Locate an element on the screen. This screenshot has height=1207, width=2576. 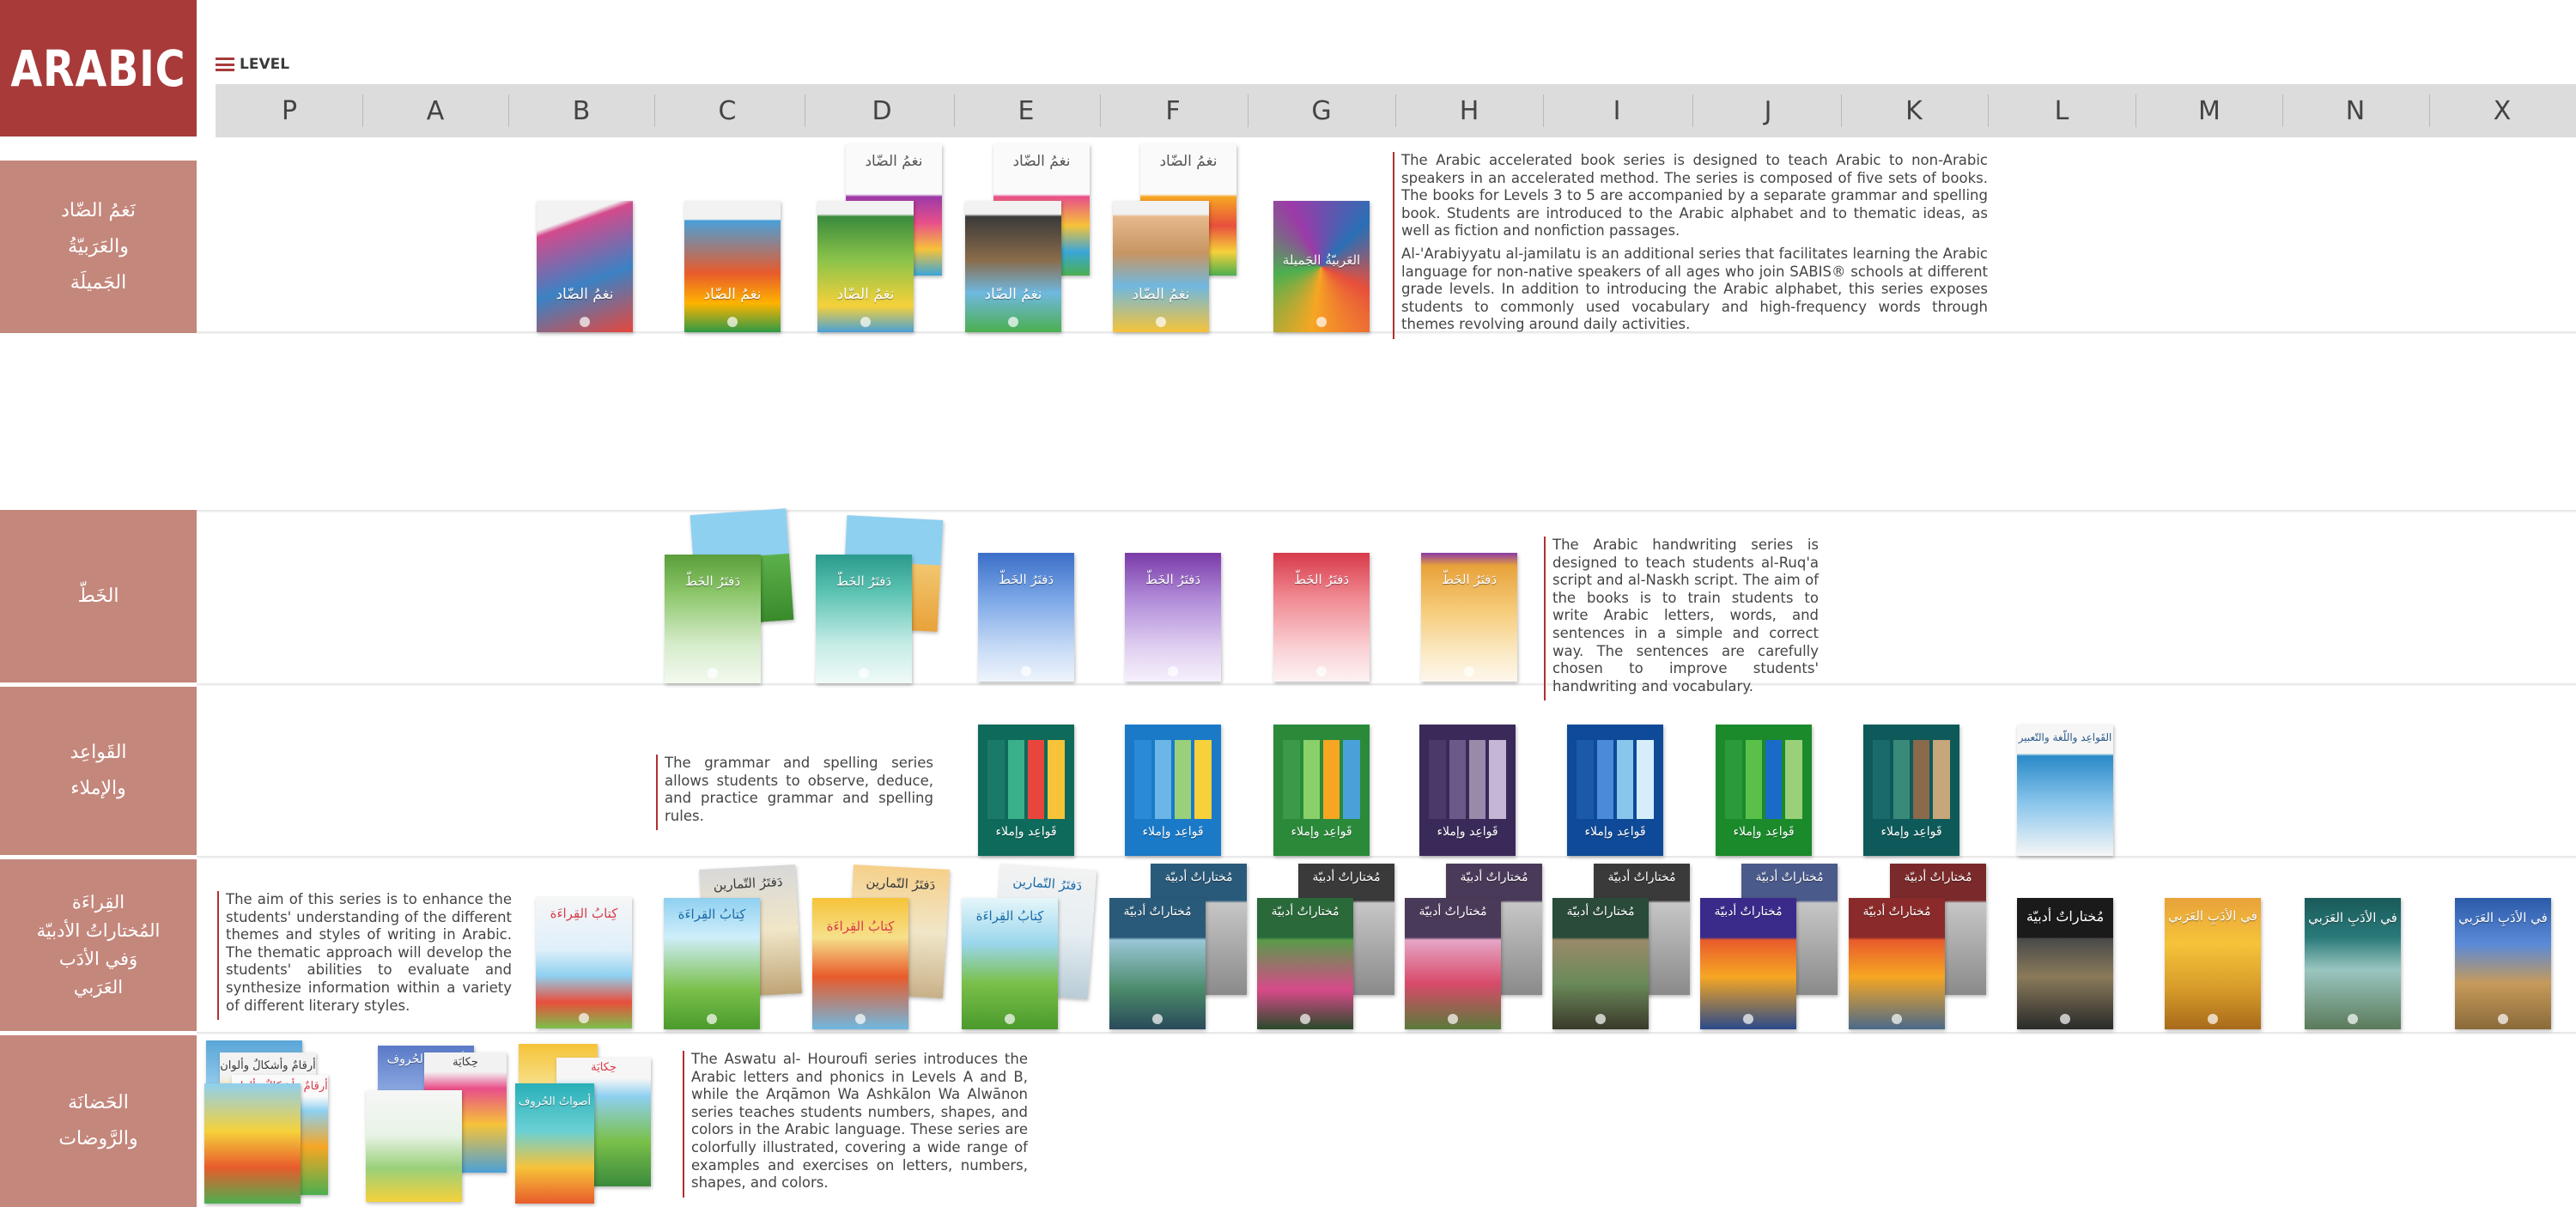
subject-title: ARABIC is located at coordinates (98, 68).